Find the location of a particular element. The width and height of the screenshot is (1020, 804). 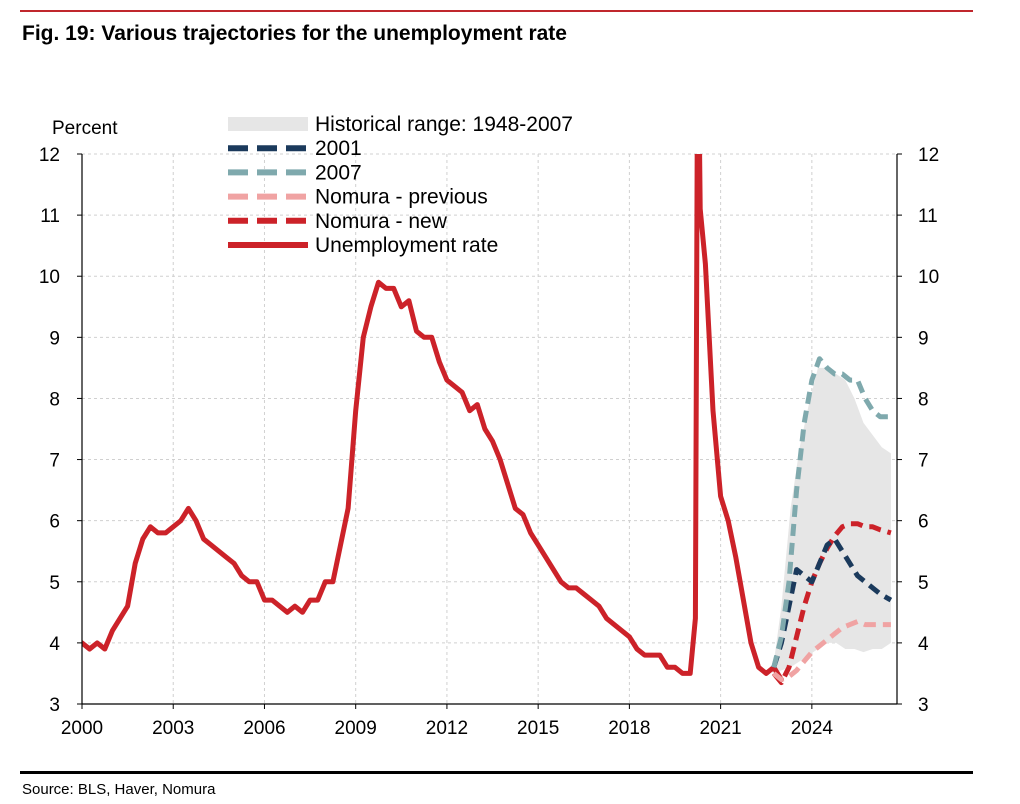

source-note: Source: BLS, Haver, Nomura is located at coordinates (119, 789).